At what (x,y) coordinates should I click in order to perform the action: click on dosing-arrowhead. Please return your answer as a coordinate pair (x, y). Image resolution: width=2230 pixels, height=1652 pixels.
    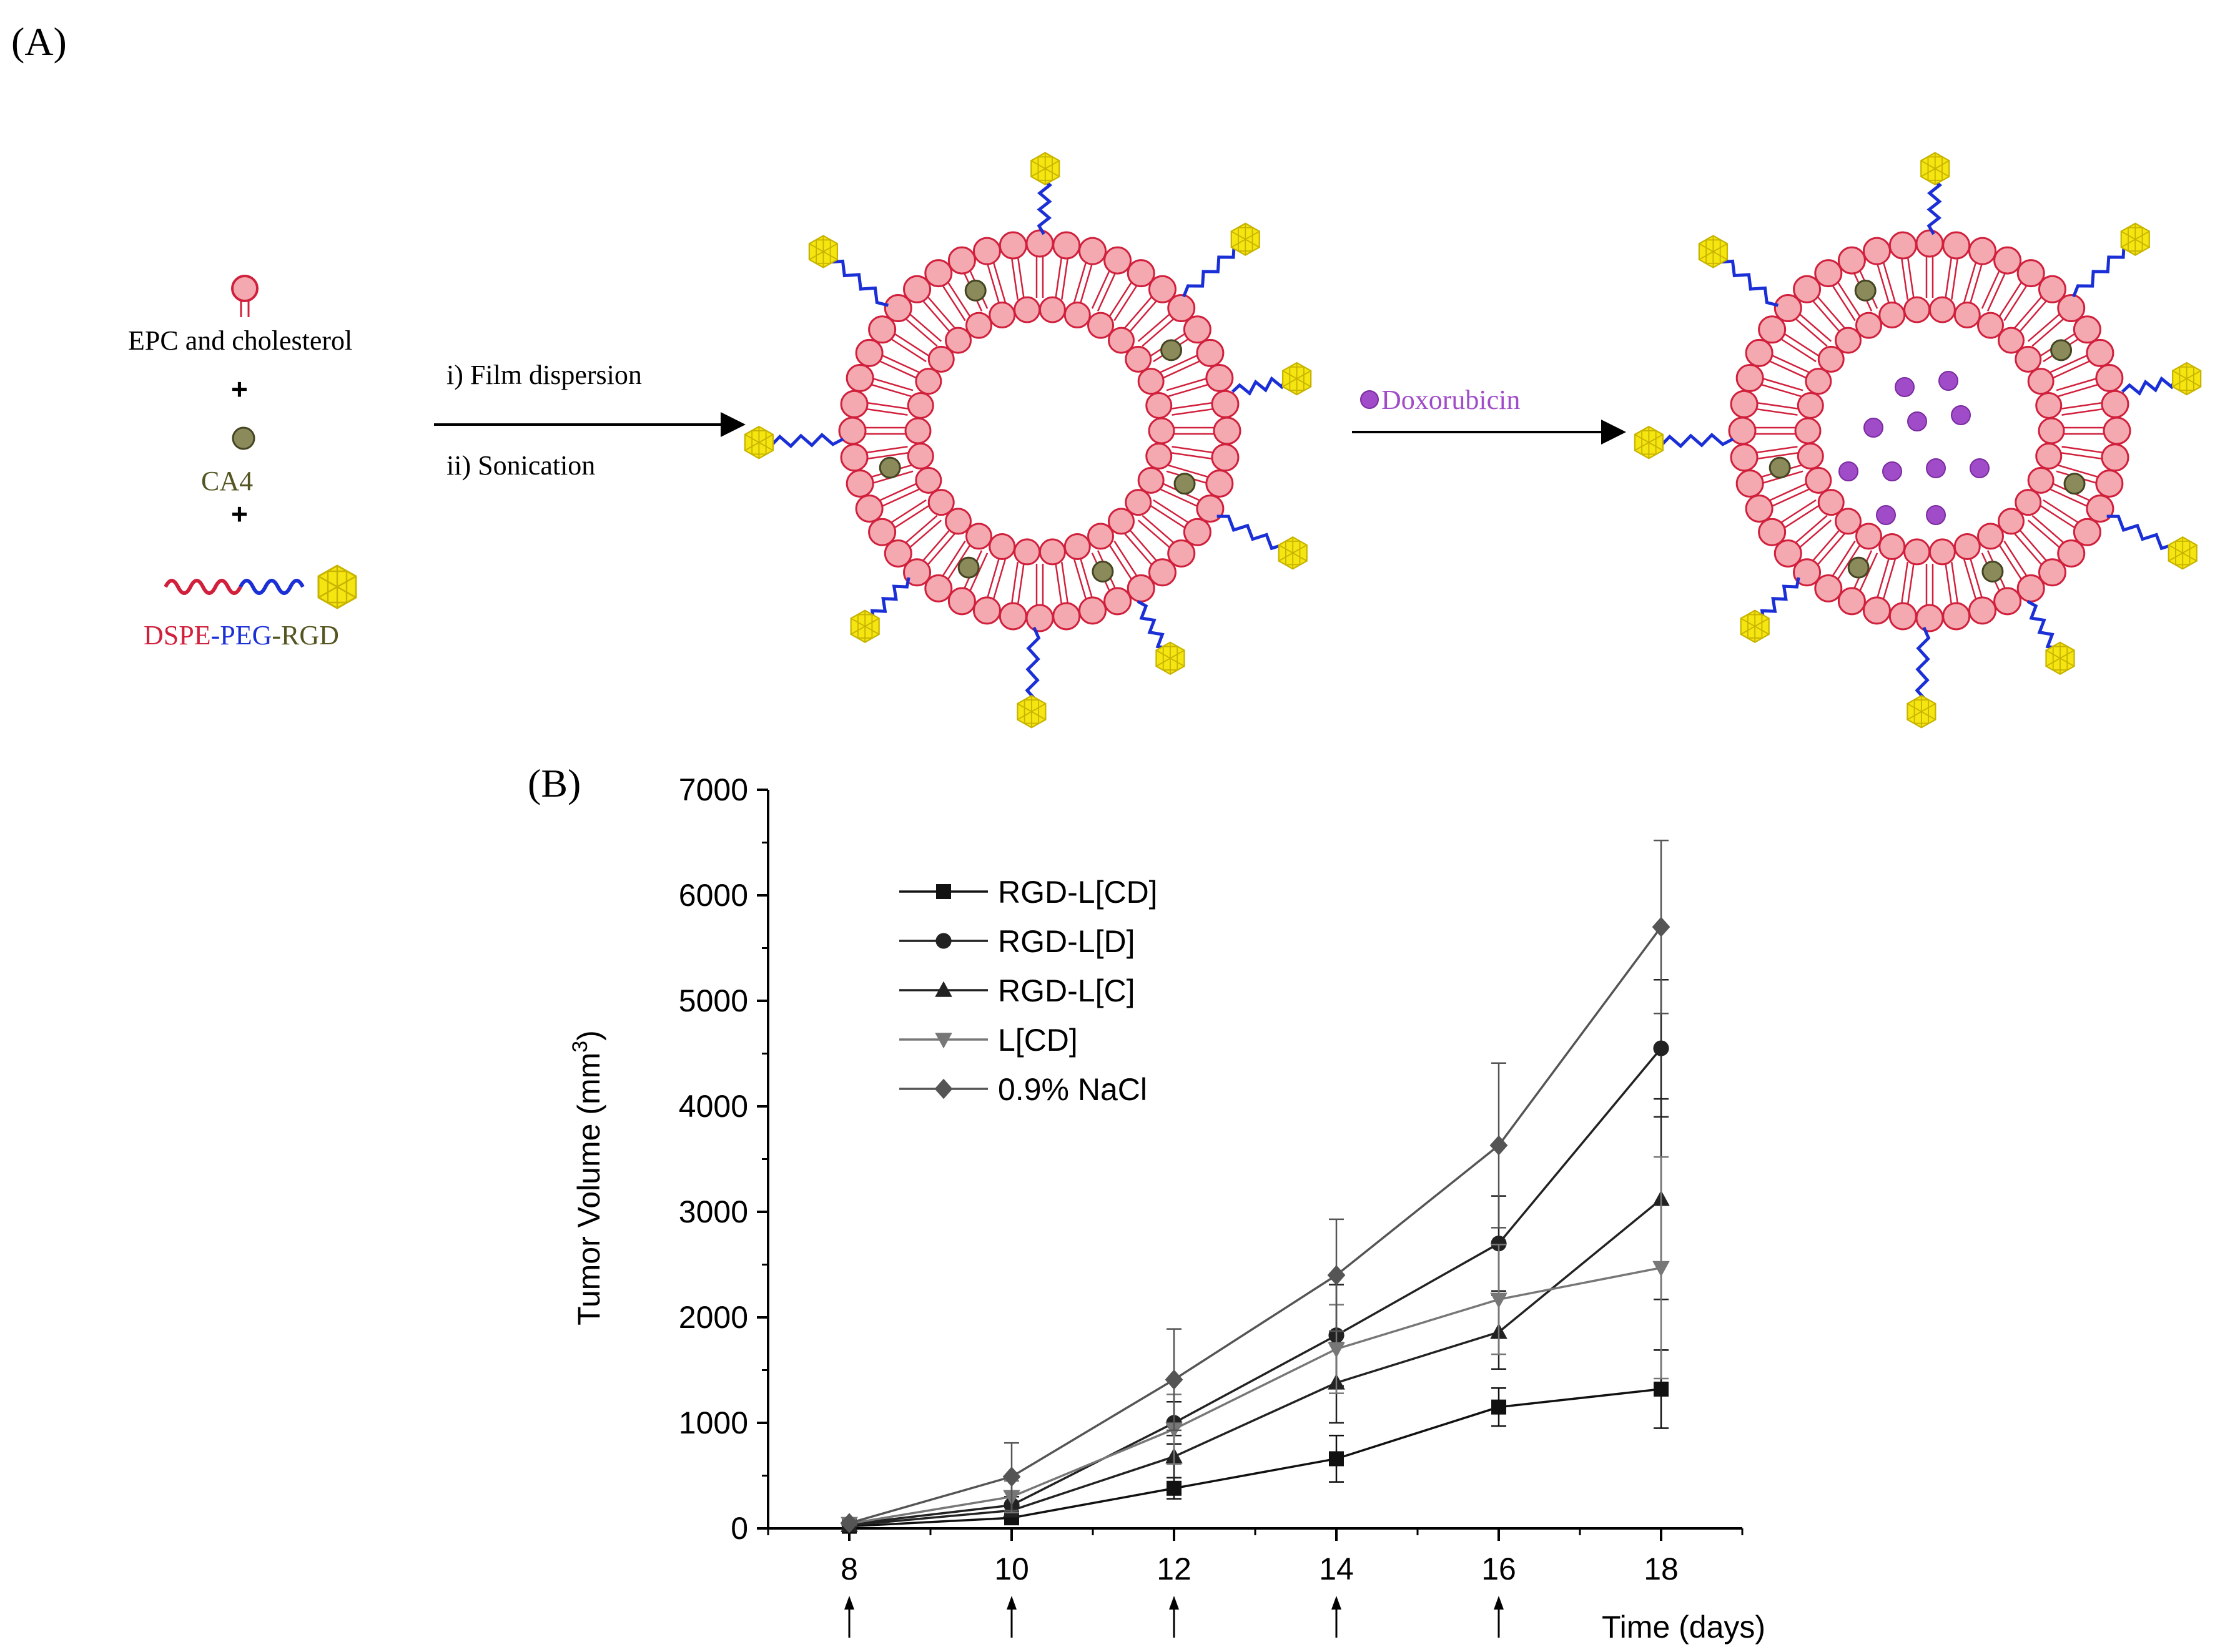
    Looking at the image, I should click on (1336, 1603).